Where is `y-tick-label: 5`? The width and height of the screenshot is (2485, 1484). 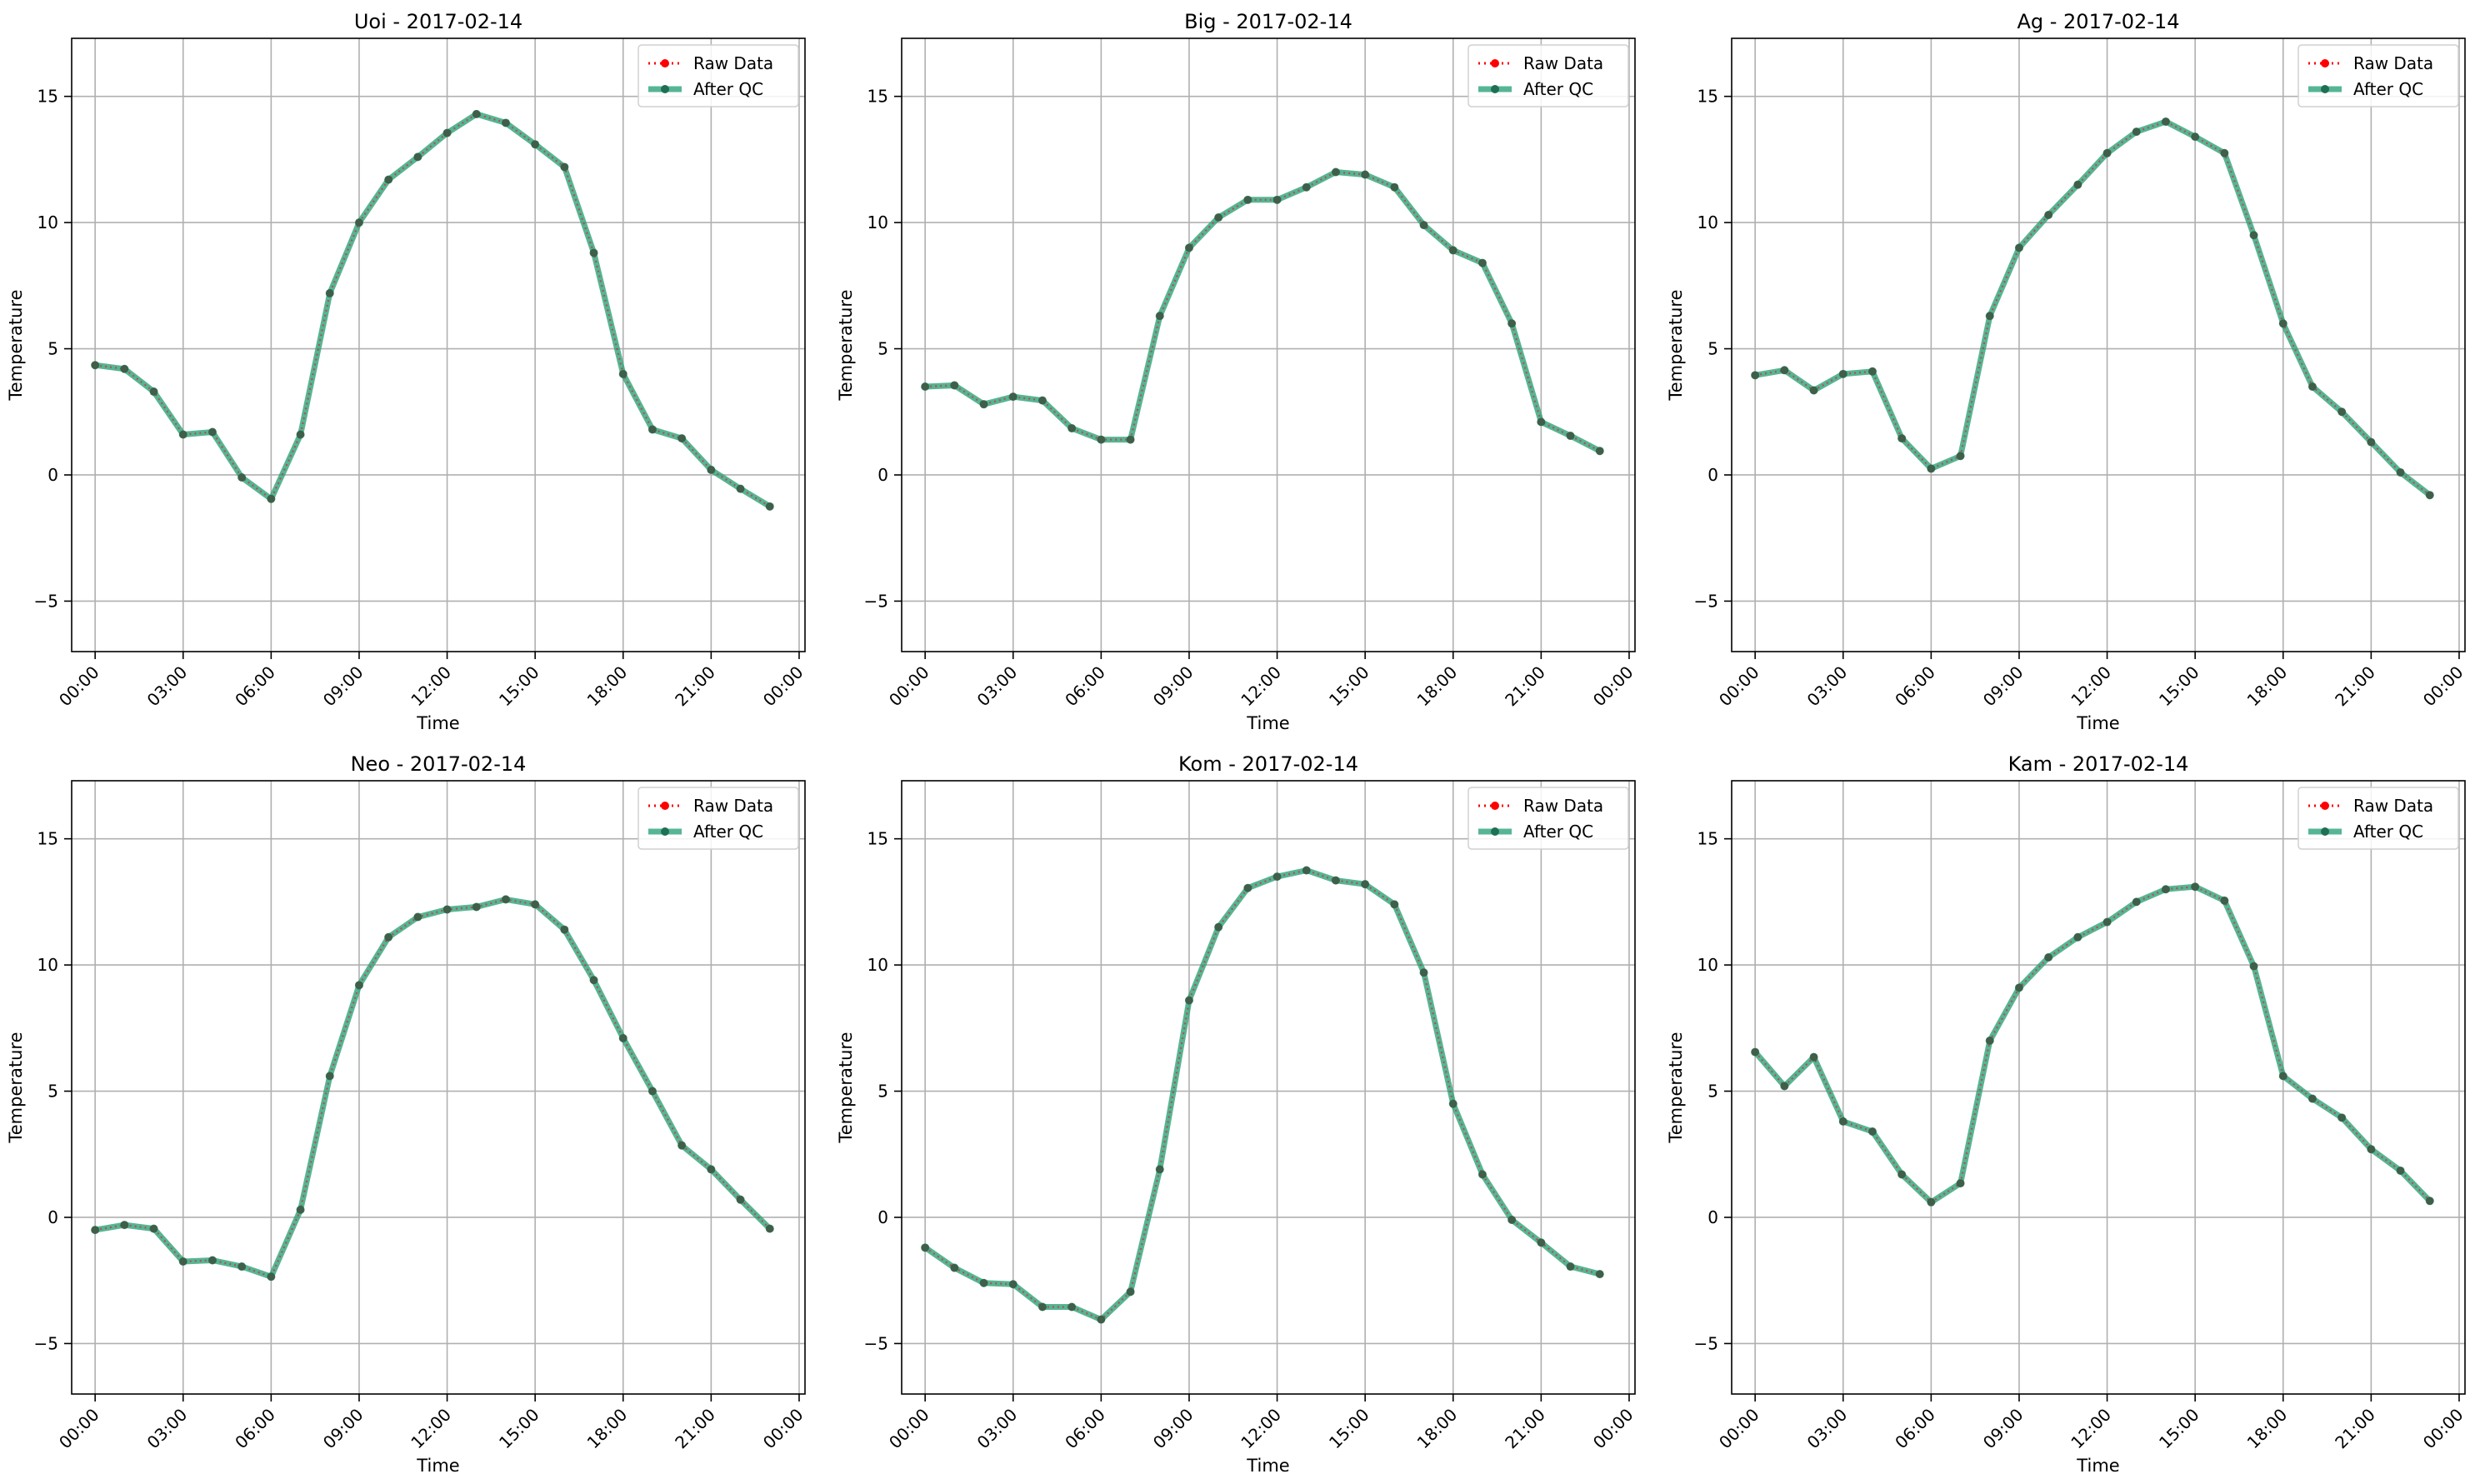
y-tick-label: 5 is located at coordinates (1713, 1092).